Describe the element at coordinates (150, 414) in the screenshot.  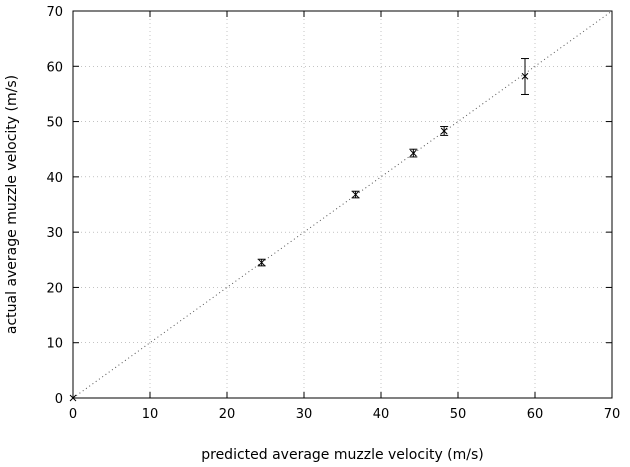
I see `x-tick-label: 10` at that location.